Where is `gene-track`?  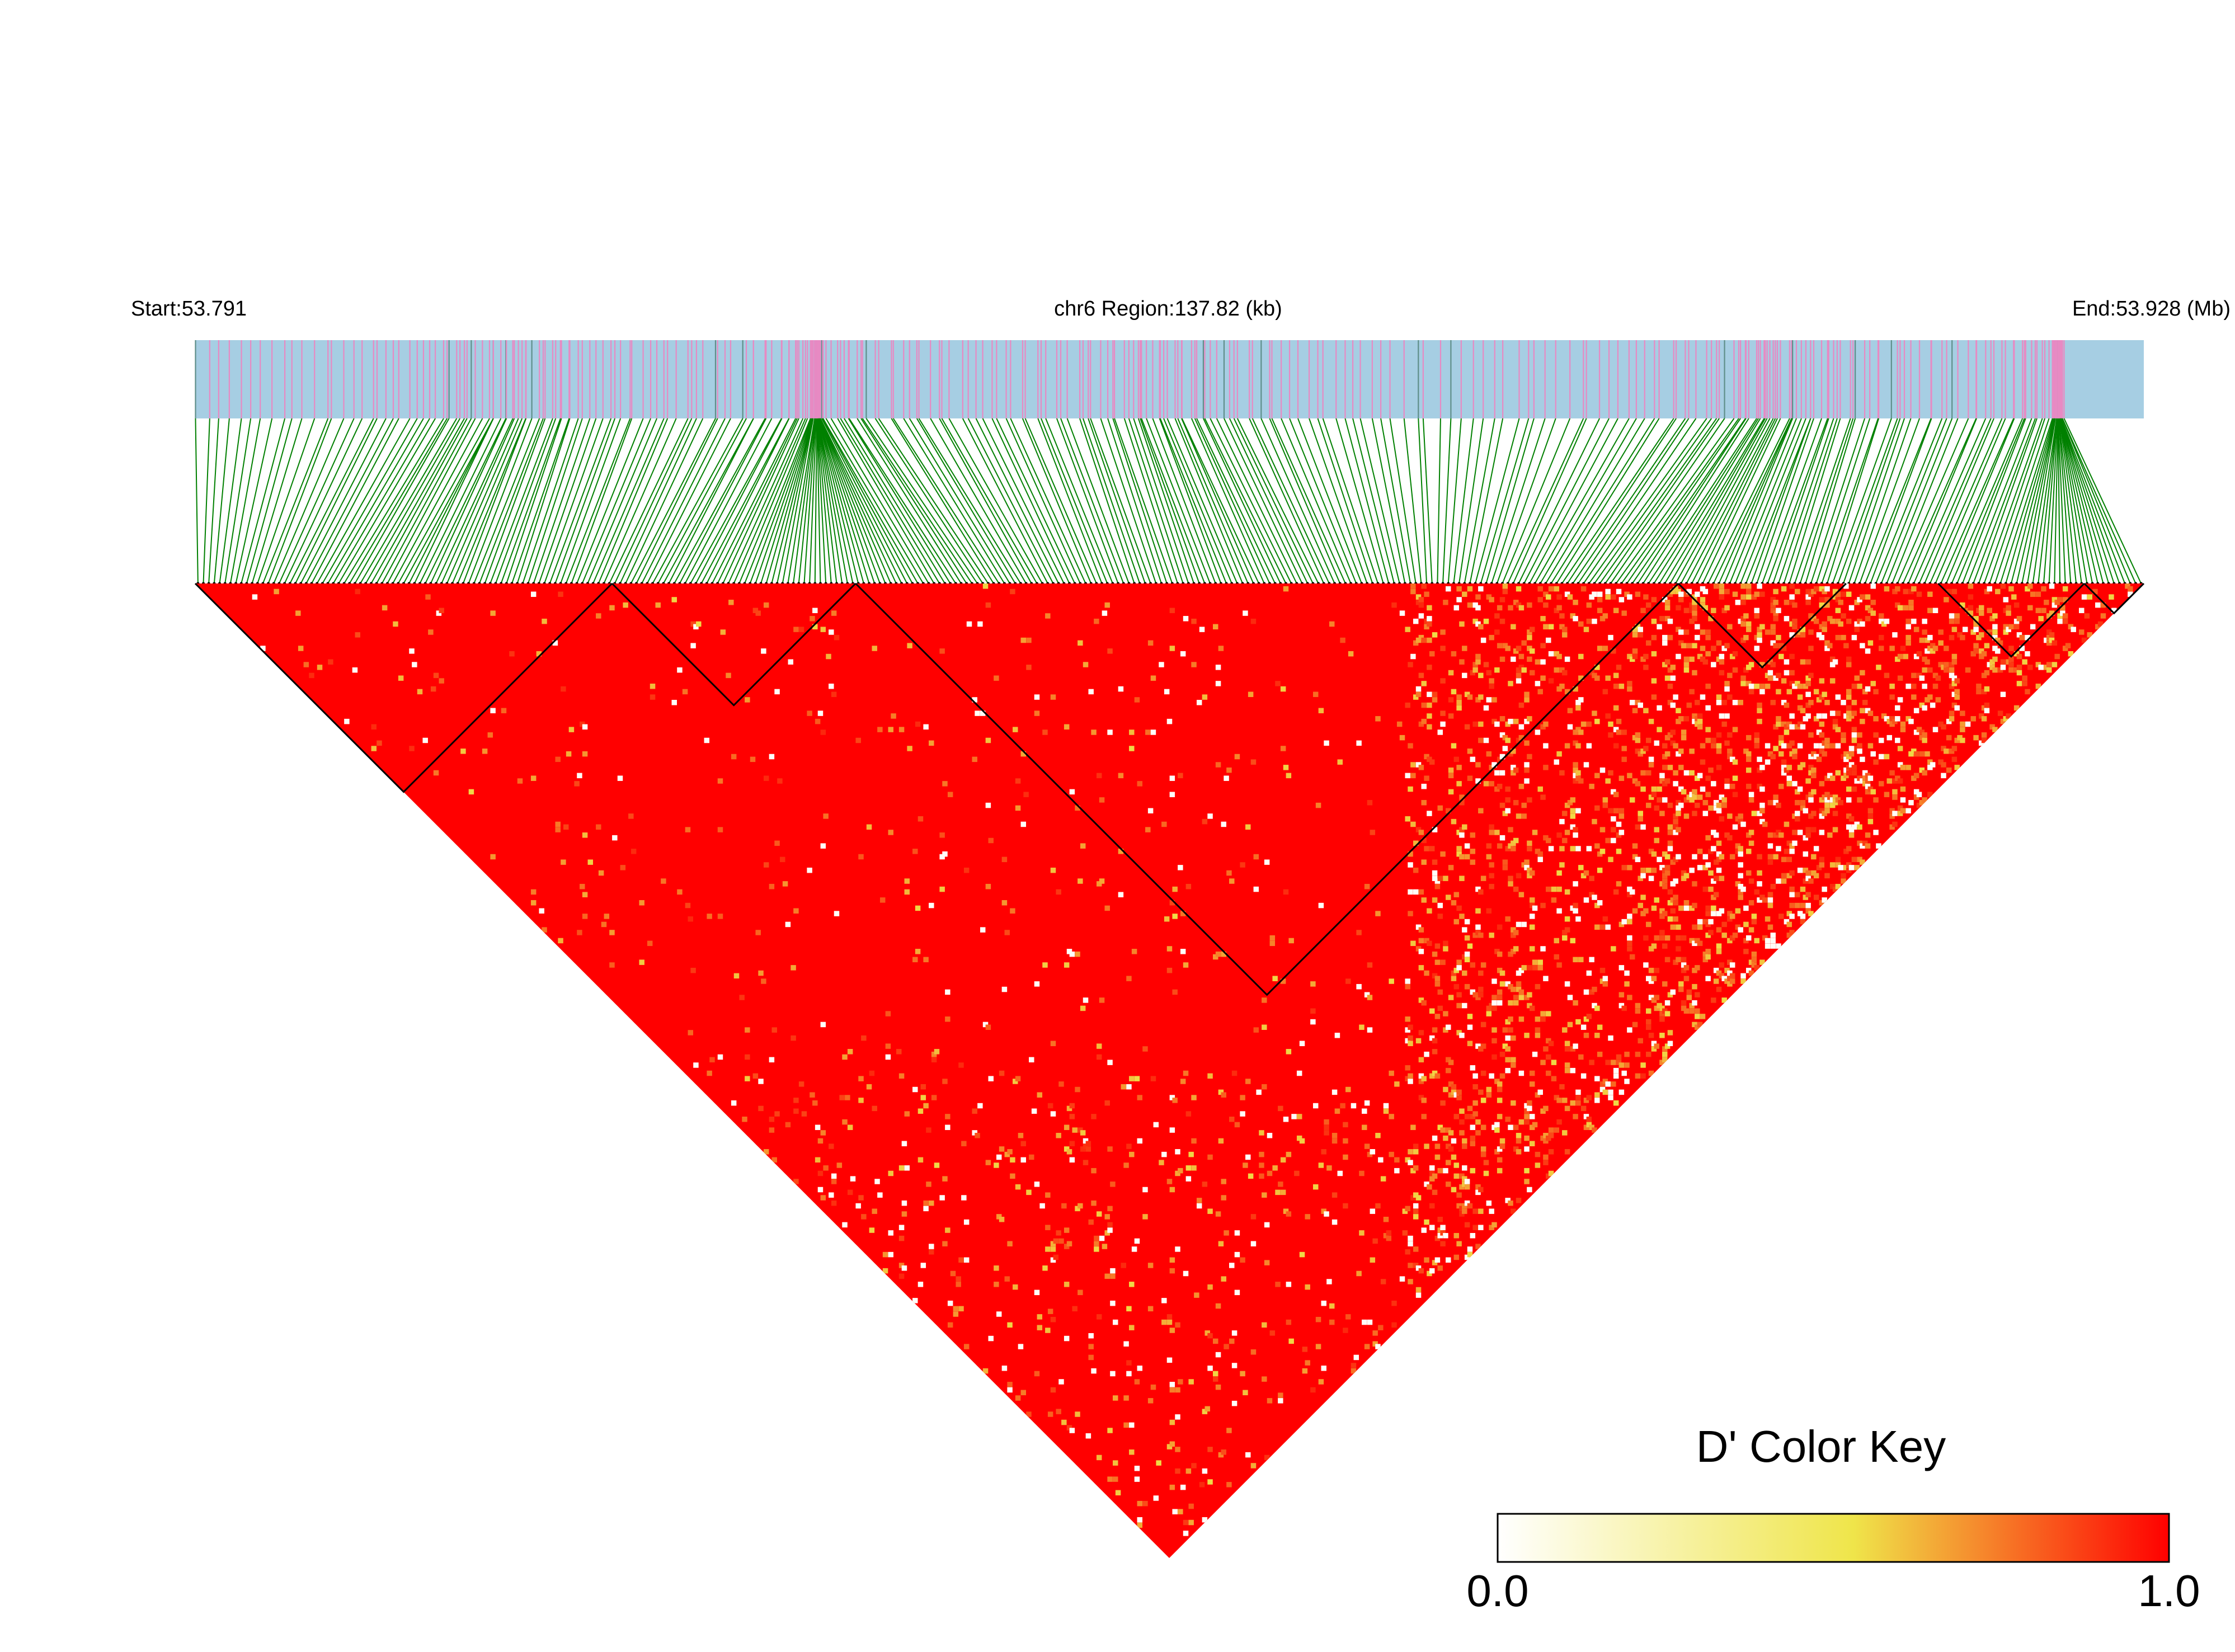 gene-track is located at coordinates (1169, 379).